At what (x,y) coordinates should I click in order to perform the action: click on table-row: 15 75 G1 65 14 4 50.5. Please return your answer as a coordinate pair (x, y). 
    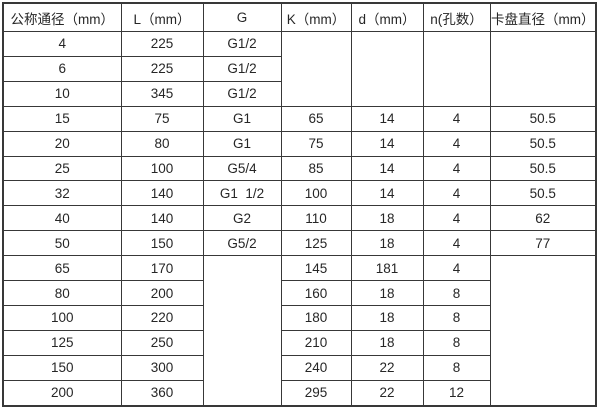
    Looking at the image, I should click on (299, 118).